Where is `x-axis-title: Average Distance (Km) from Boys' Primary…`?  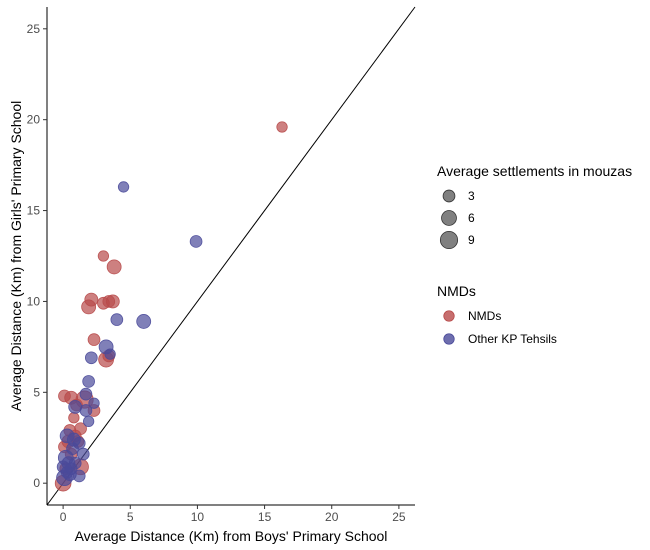
x-axis-title: Average Distance (Km) from Boys' Primary… is located at coordinates (231, 536).